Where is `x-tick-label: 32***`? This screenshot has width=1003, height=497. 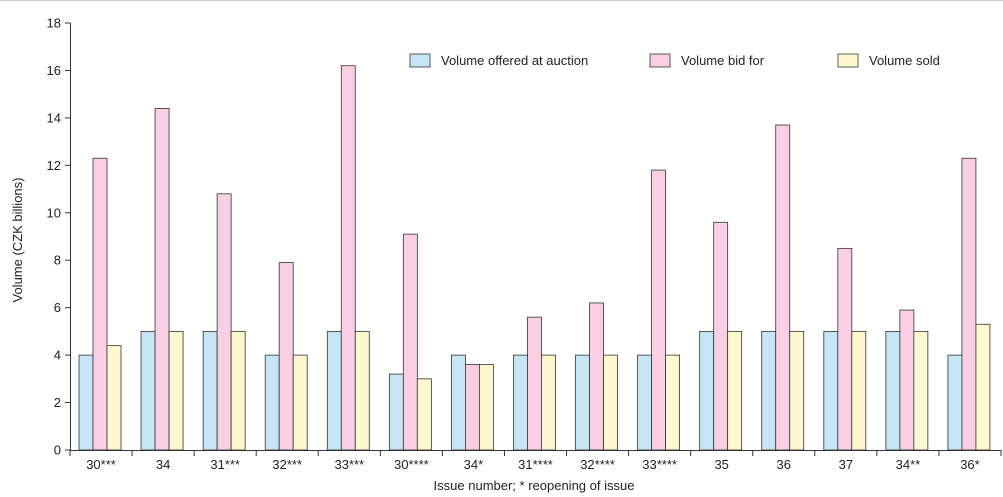
x-tick-label: 32*** is located at coordinates (287, 464).